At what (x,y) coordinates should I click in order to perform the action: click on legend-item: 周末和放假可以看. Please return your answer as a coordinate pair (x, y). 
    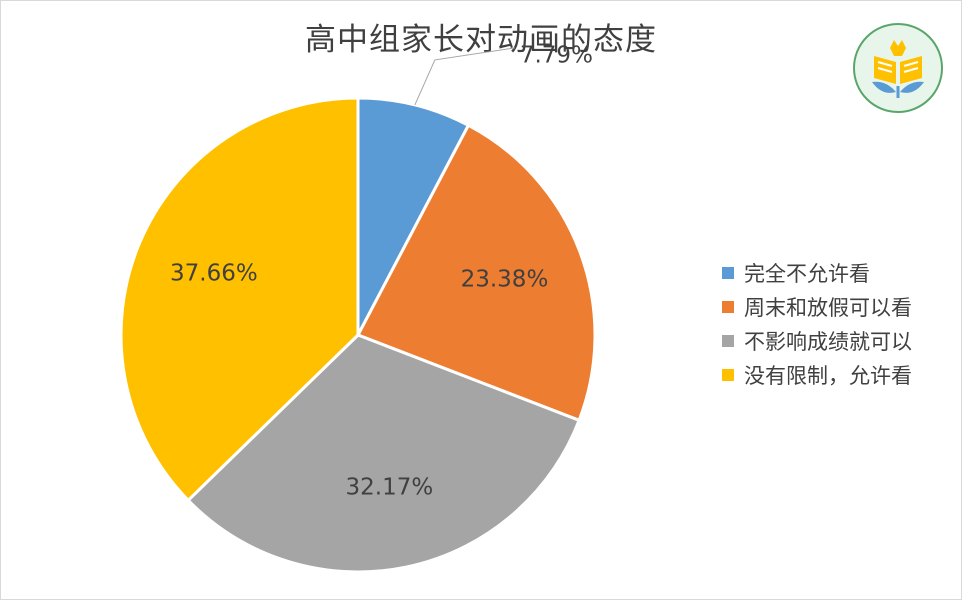
    Looking at the image, I should click on (817, 307).